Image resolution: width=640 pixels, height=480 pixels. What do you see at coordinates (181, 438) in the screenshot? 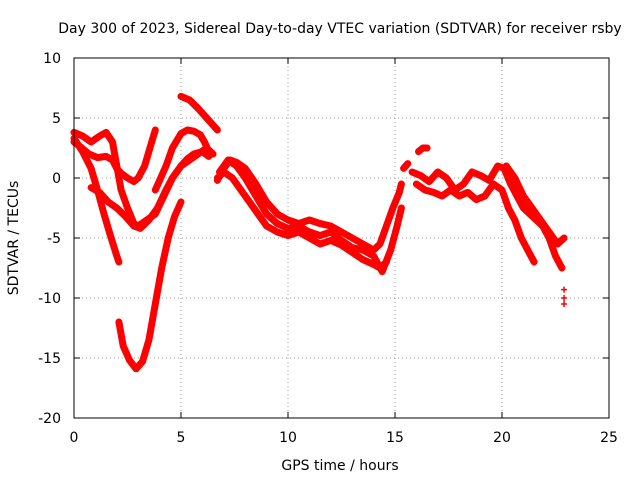
I see `x-tick-label: 5` at bounding box center [181, 438].